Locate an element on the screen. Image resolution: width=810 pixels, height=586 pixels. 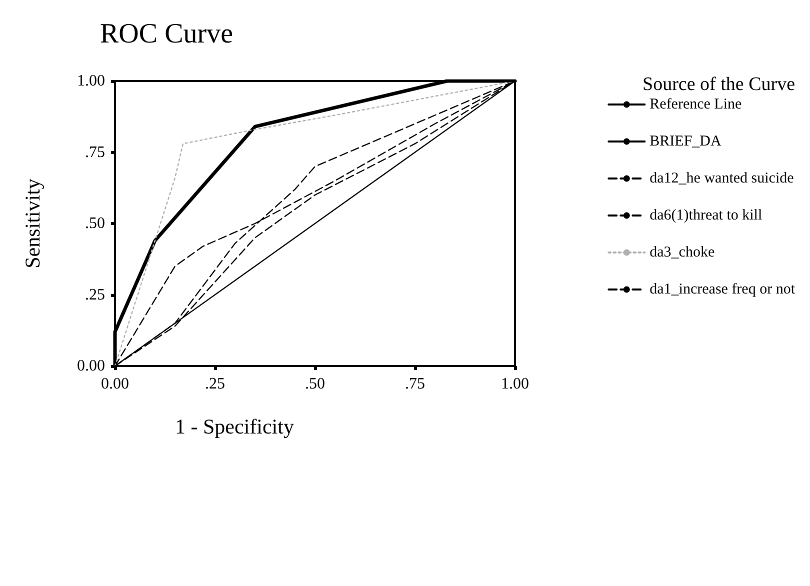
legend-label: da6(1)threat to kill is located at coordinates (706, 216).